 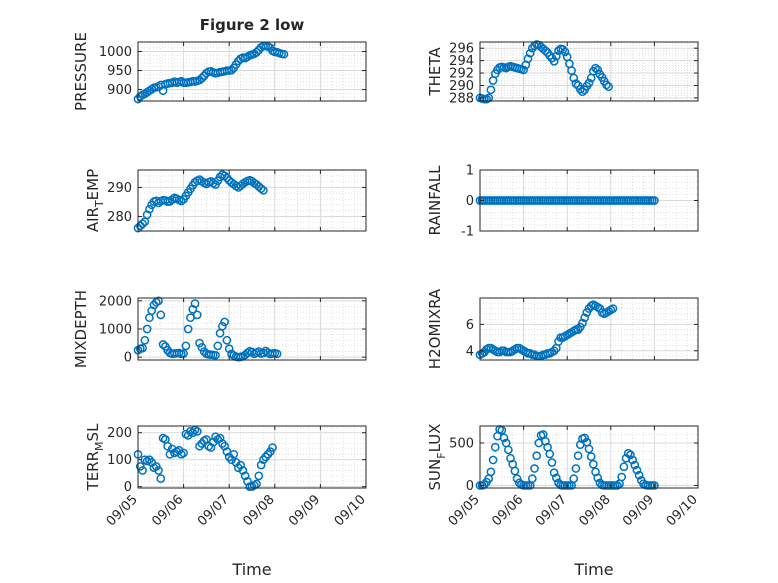 I want to click on y-tick-label: 200, so click(x=119, y=433).